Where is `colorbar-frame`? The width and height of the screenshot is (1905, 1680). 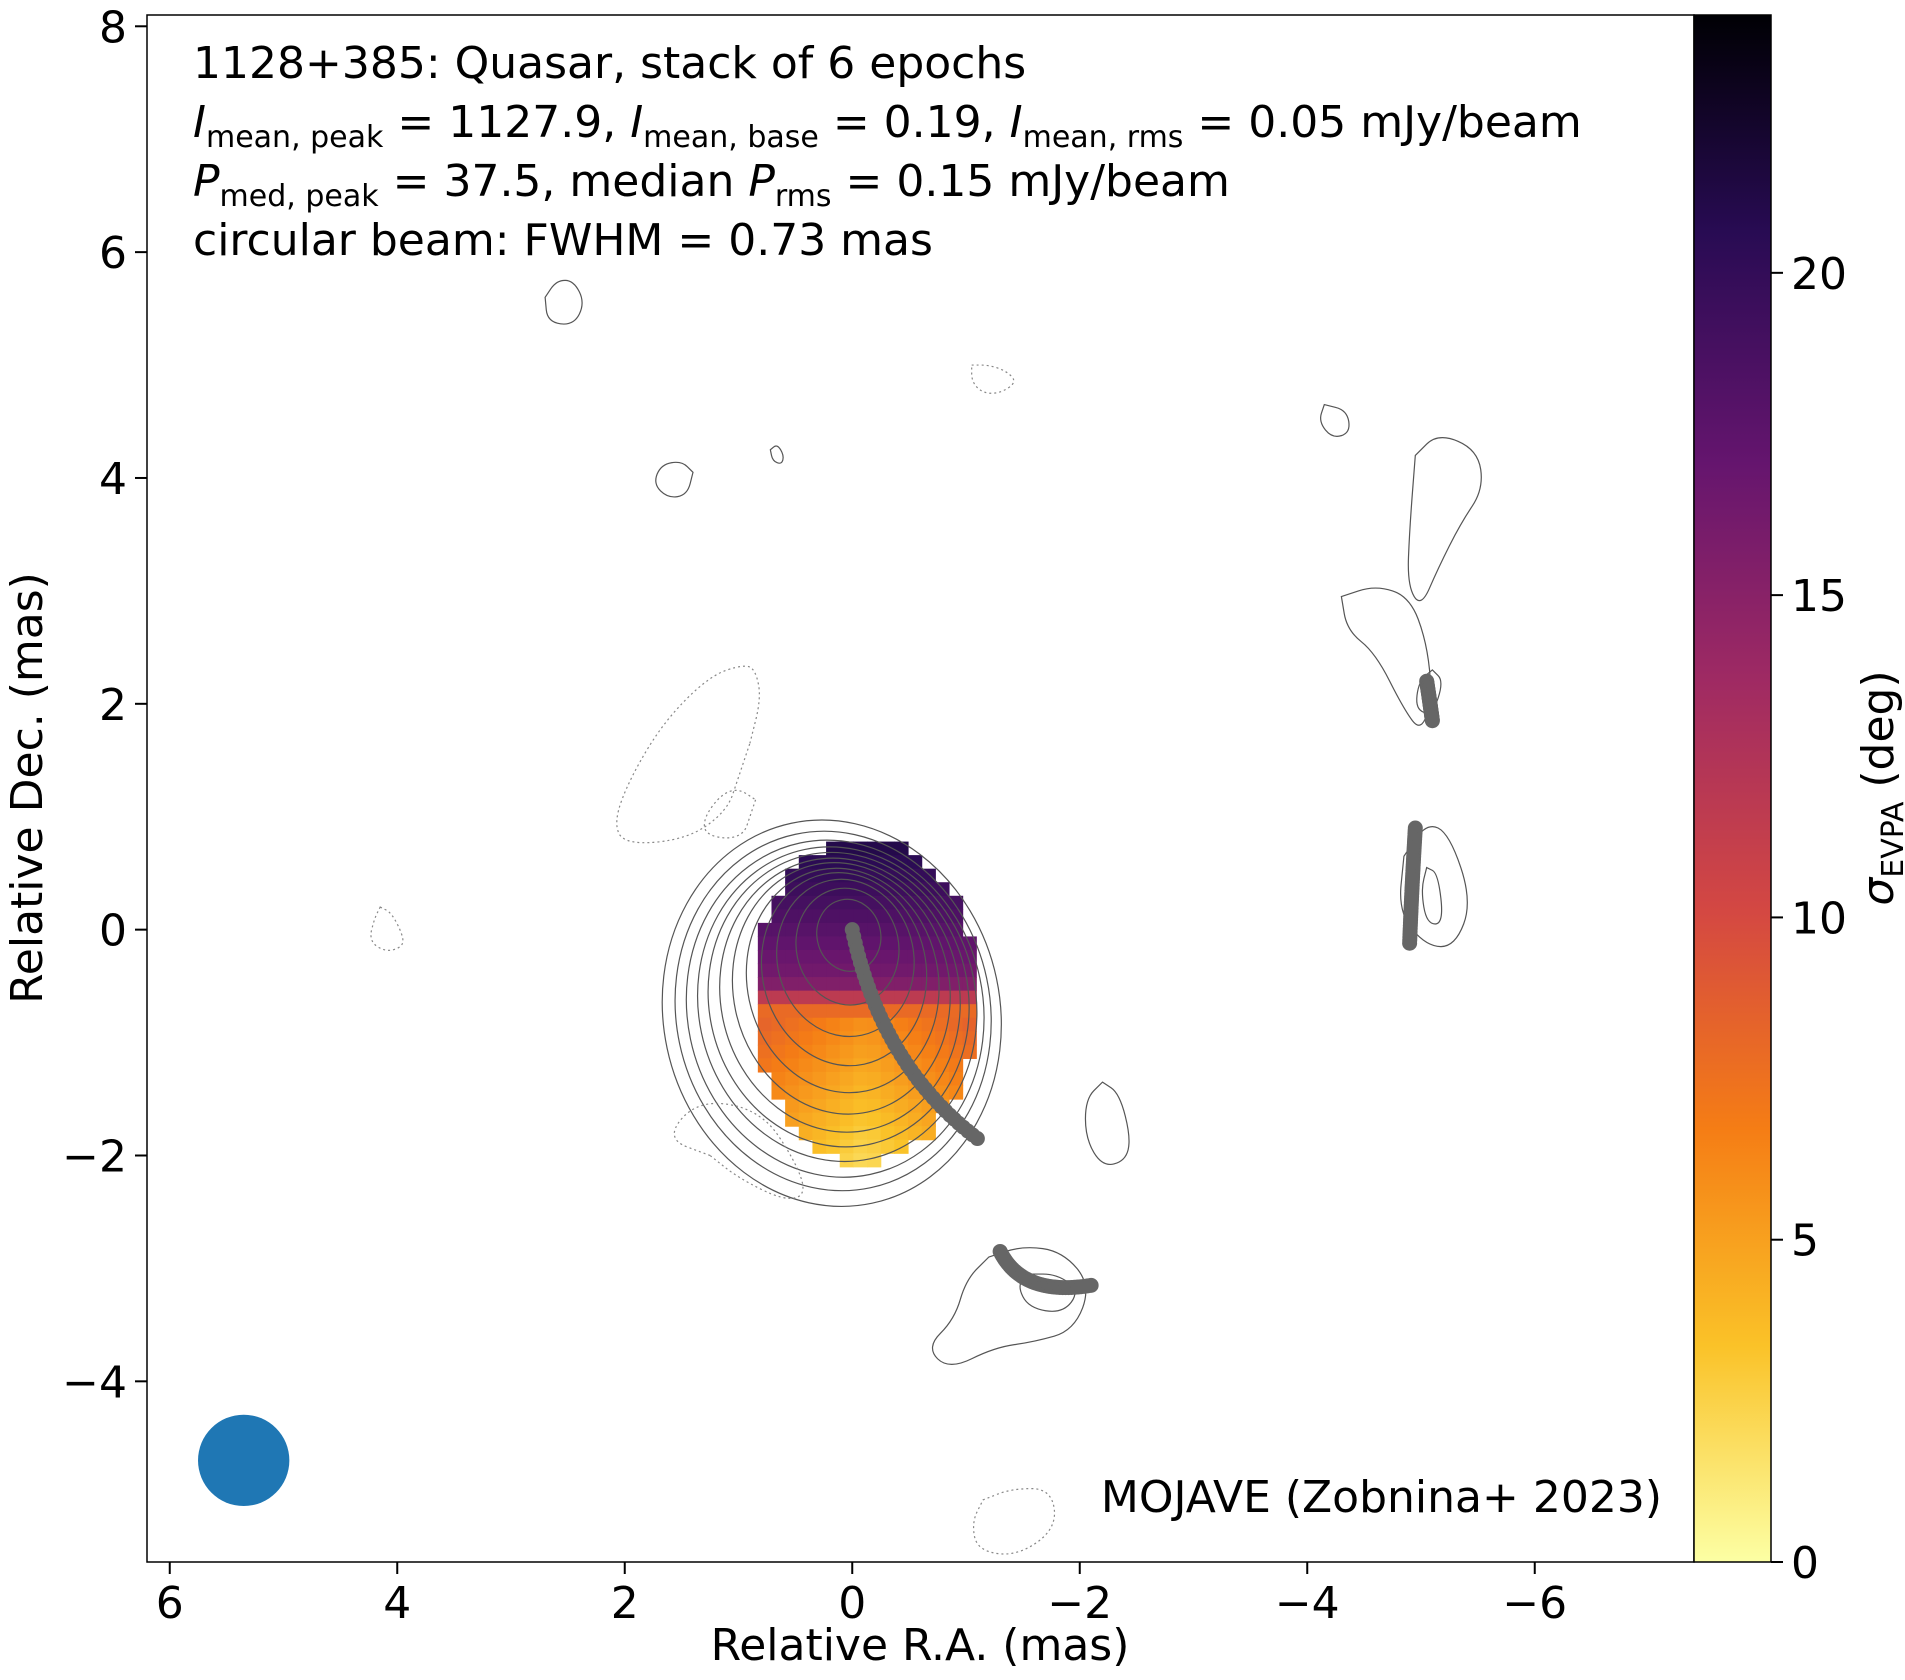 colorbar-frame is located at coordinates (1732, 788).